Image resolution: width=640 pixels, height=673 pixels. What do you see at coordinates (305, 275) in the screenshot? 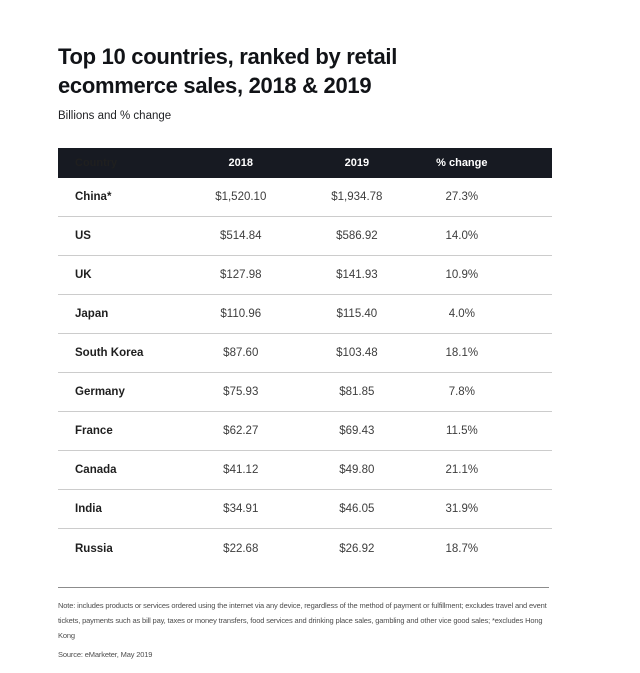
I see `table-row: UK $127.98 $141.93 10.9%` at bounding box center [305, 275].